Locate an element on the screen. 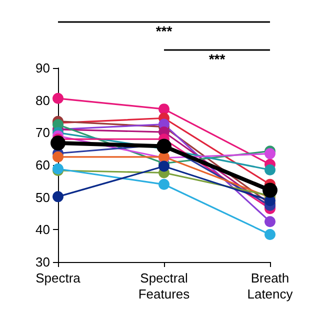 The height and width of the screenshot is (320, 320). x-tick-label: Breath Latency is located at coordinates (270, 286).